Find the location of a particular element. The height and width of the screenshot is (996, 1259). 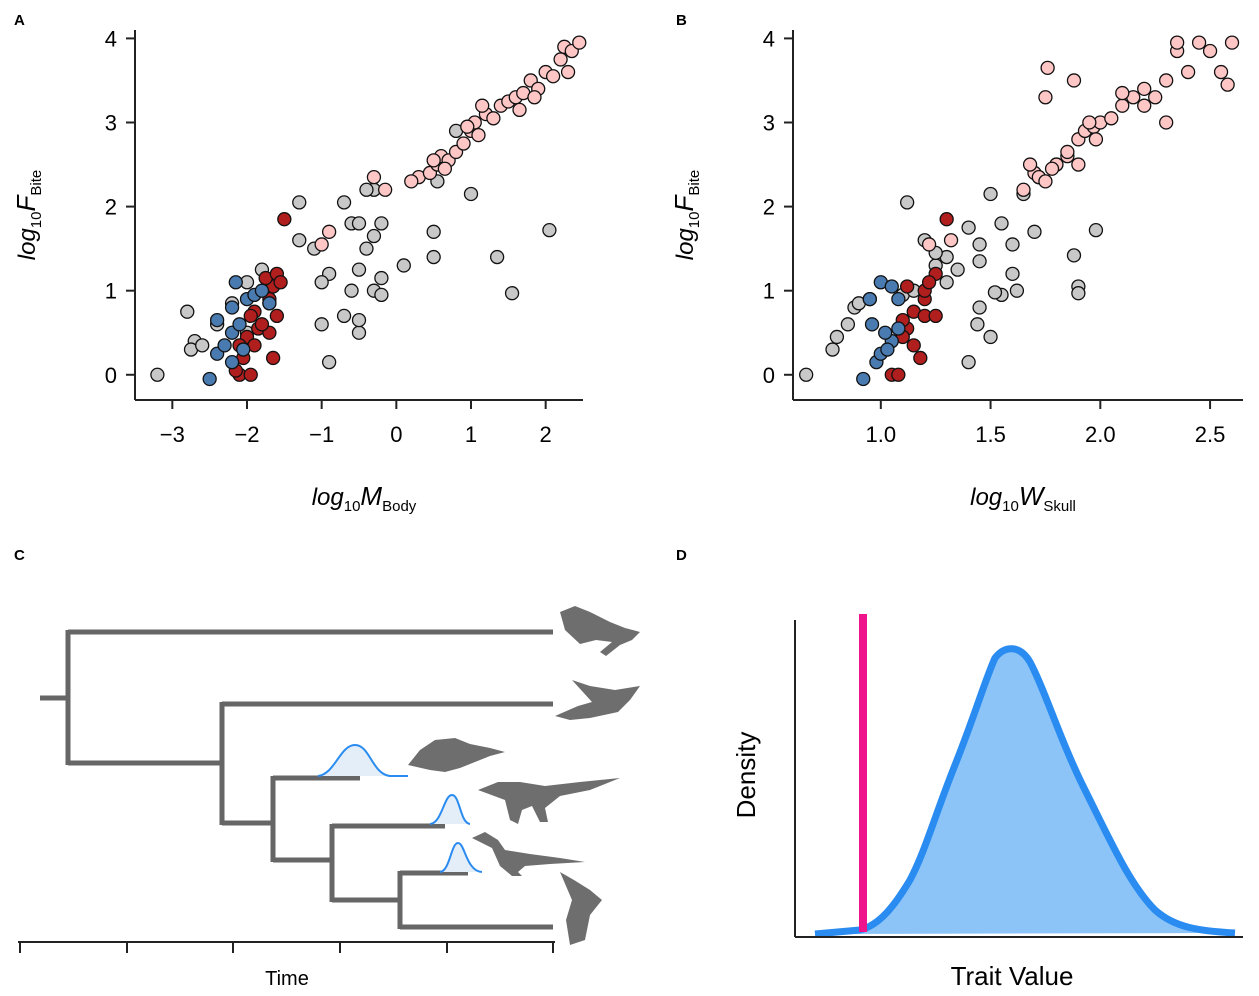

x-tick-label: 2.0 is located at coordinates (1100, 434).